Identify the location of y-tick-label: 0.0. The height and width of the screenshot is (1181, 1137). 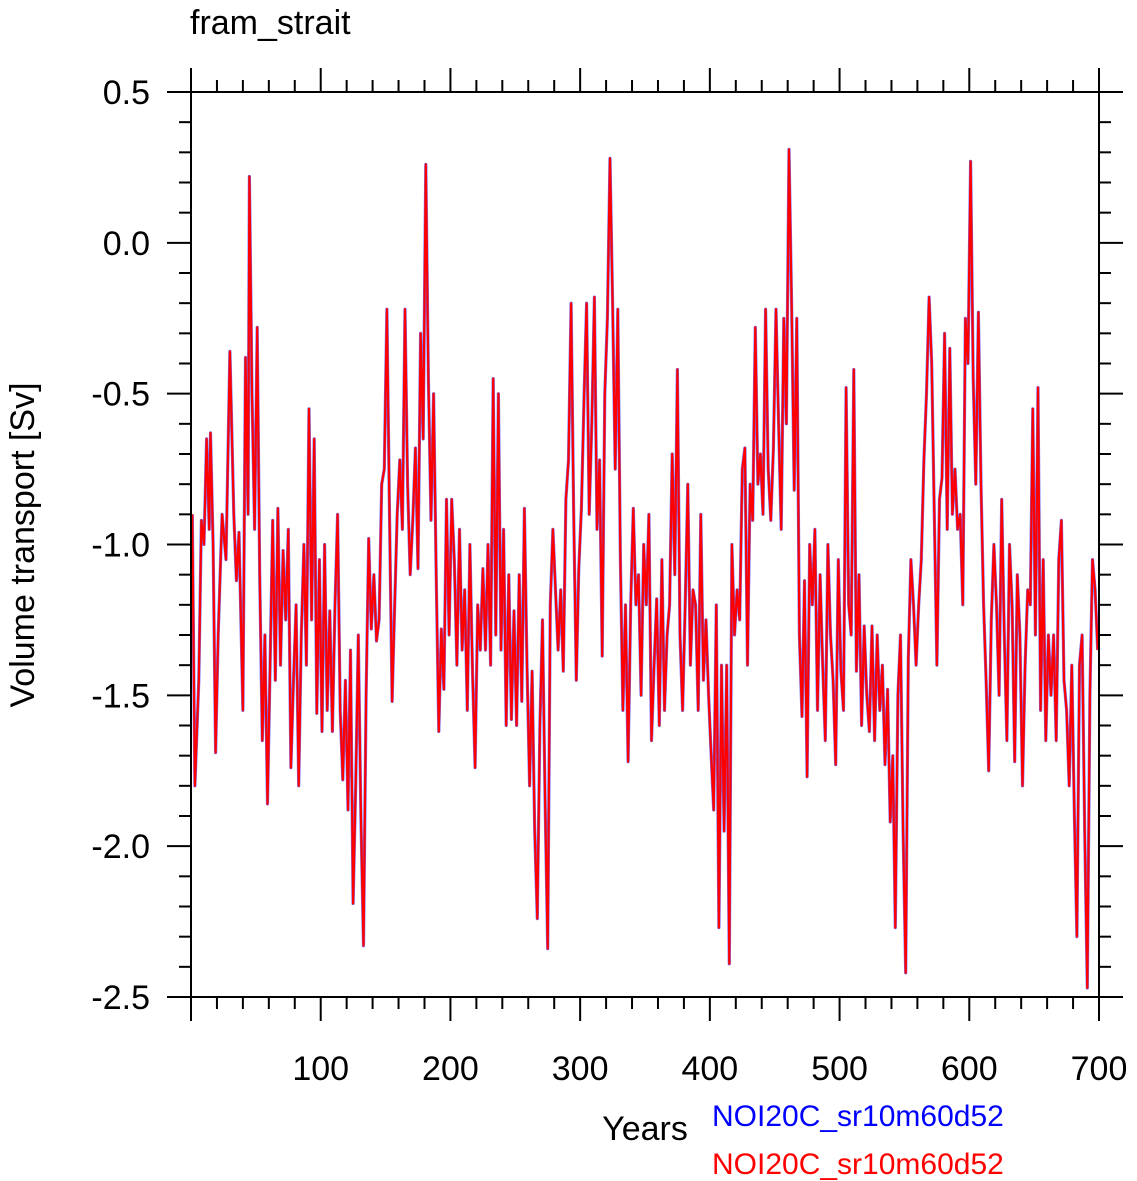
(126, 244).